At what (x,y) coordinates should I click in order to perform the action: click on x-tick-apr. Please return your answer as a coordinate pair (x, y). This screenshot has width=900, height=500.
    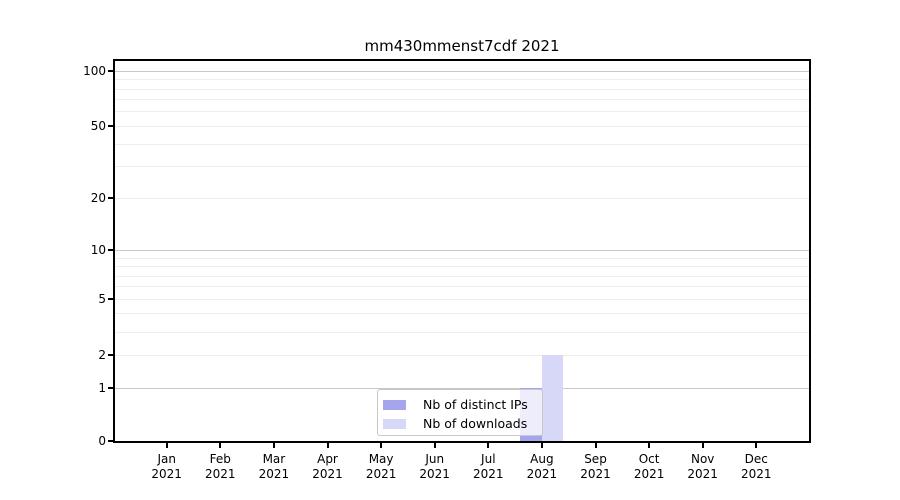
    Looking at the image, I should click on (327, 445).